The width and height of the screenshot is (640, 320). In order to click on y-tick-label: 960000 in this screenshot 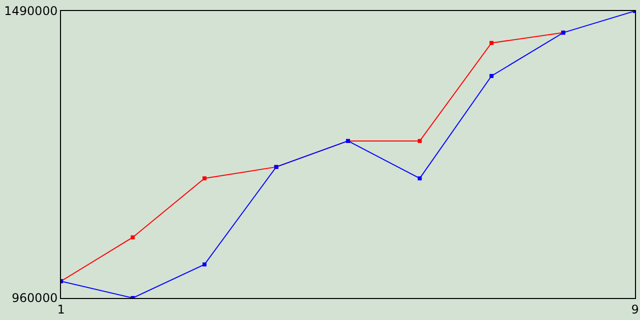, I will do `click(35, 298)`.